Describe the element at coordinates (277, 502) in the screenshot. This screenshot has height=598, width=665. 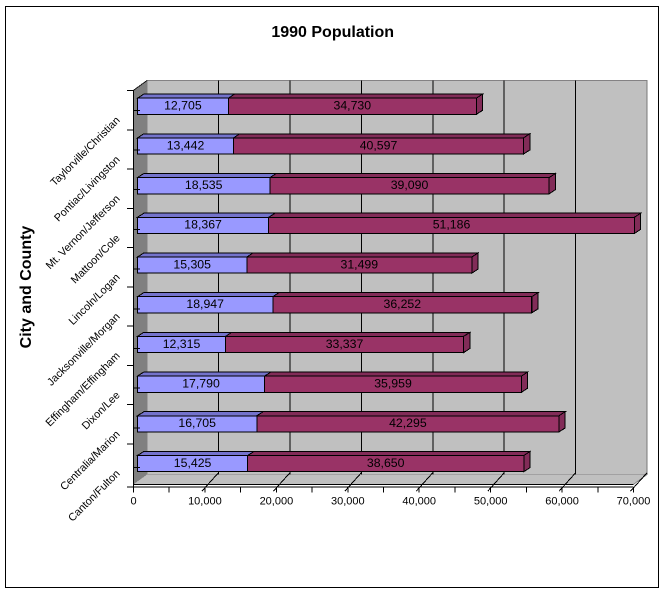
I see `svg-text: 20,000` at that location.